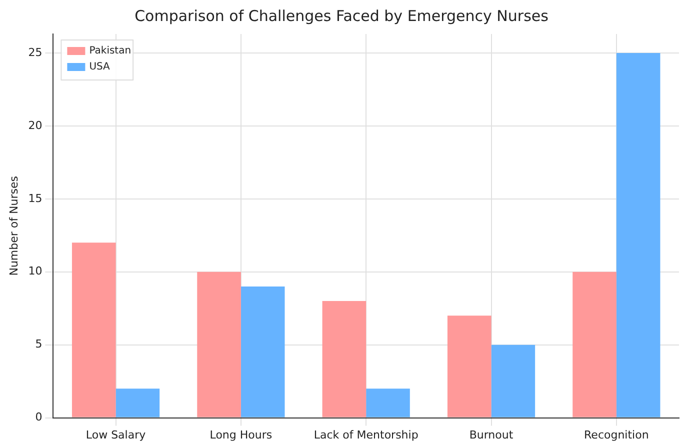  What do you see at coordinates (35, 52) in the screenshot?
I see `y-tick-label: 25` at bounding box center [35, 52].